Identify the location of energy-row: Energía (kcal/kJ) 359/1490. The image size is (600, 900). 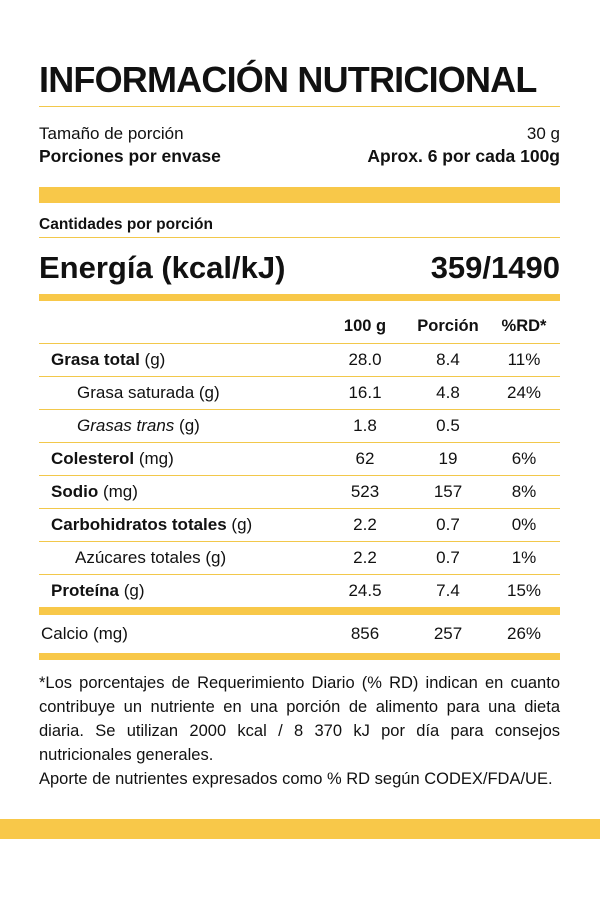
(299, 268).